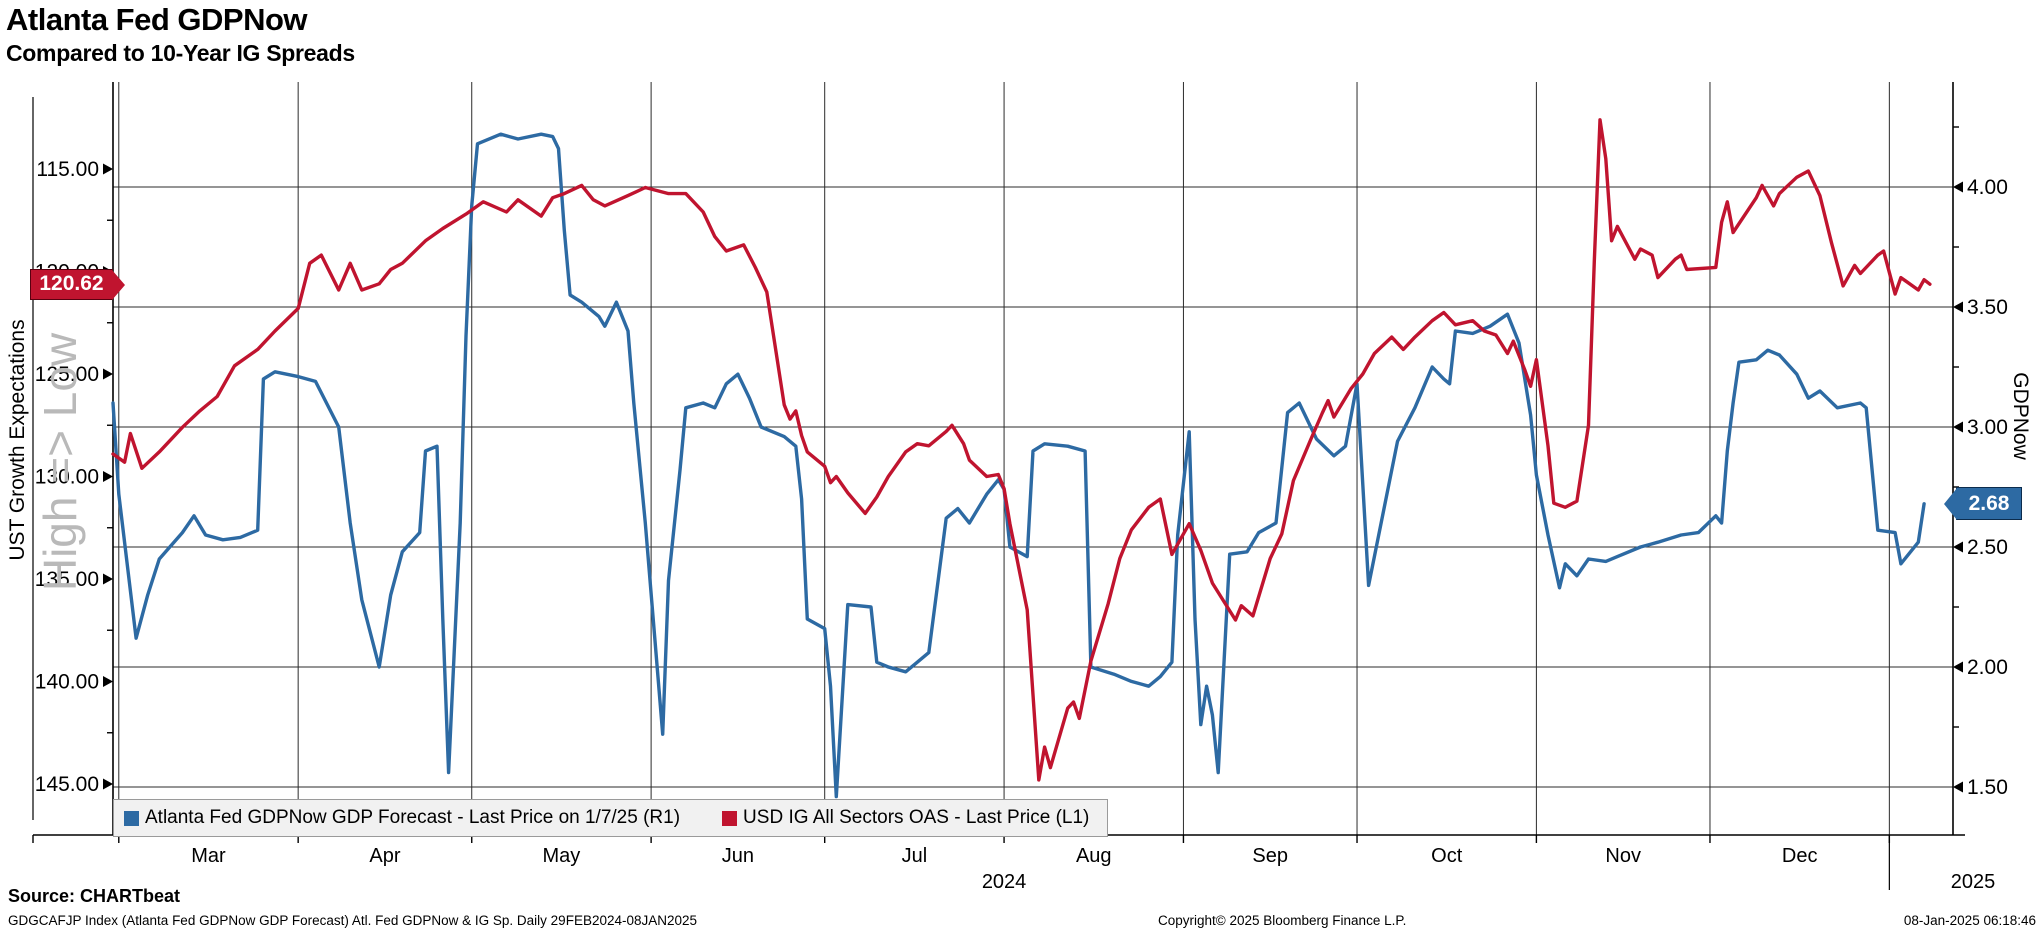  I want to click on footer-copyright: Copyright© 2025 Bloomberg Finance L.P., so click(1282, 920).